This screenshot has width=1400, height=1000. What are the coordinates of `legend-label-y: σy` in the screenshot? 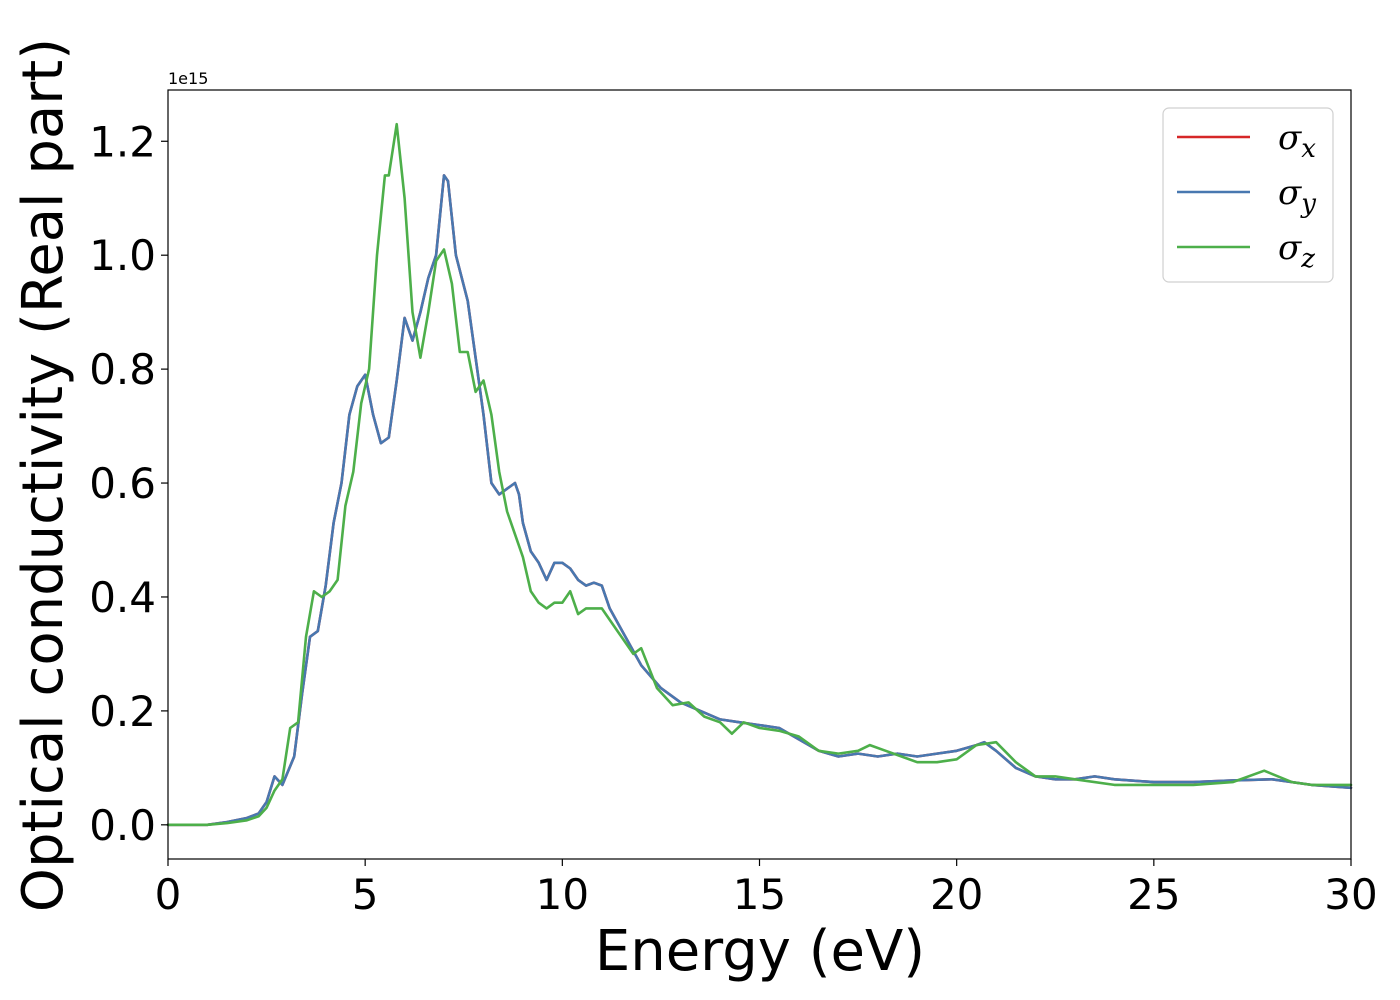 It's located at (1297, 196).